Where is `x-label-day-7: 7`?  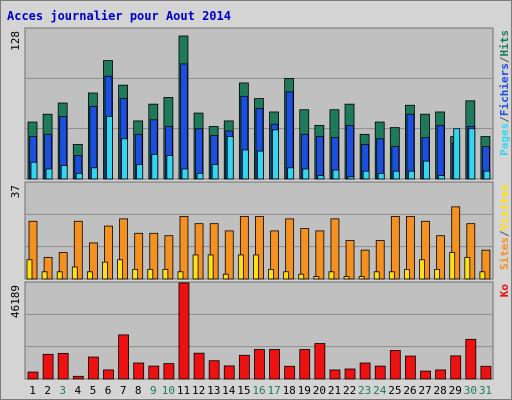 x-label-day-7: 7 is located at coordinates (123, 390).